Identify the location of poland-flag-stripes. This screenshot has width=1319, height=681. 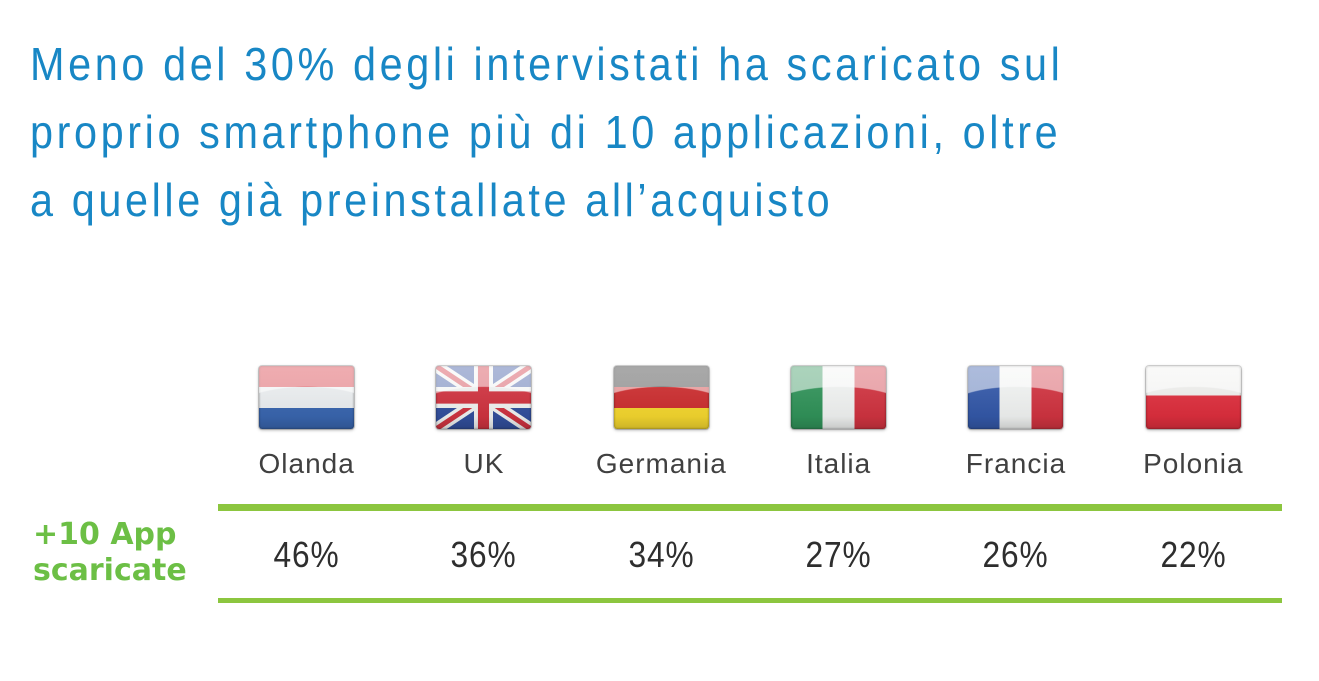
(1193, 397).